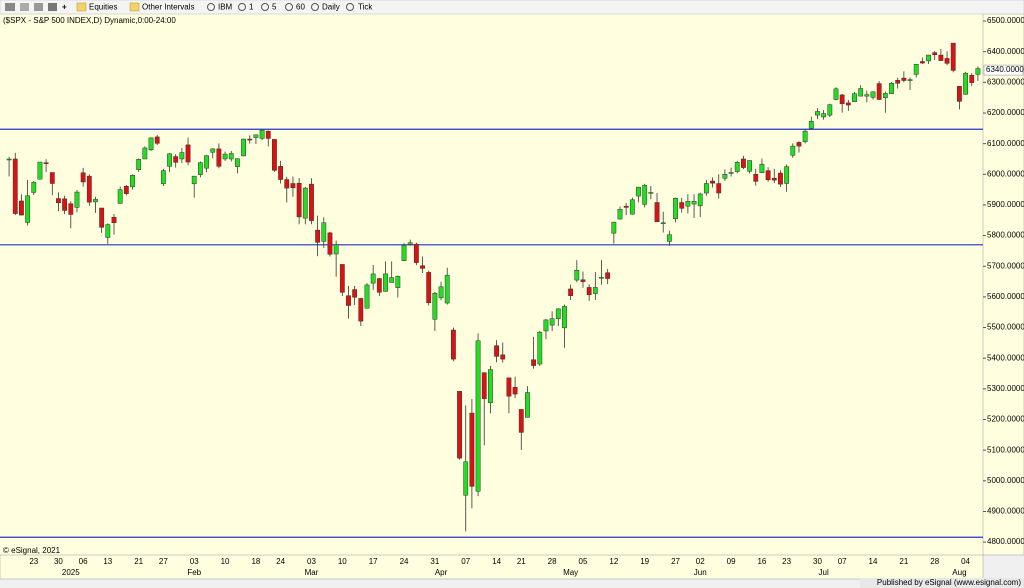 This screenshot has height=588, width=1024. What do you see at coordinates (71, 572) in the screenshot?
I see `month-label: 2025` at bounding box center [71, 572].